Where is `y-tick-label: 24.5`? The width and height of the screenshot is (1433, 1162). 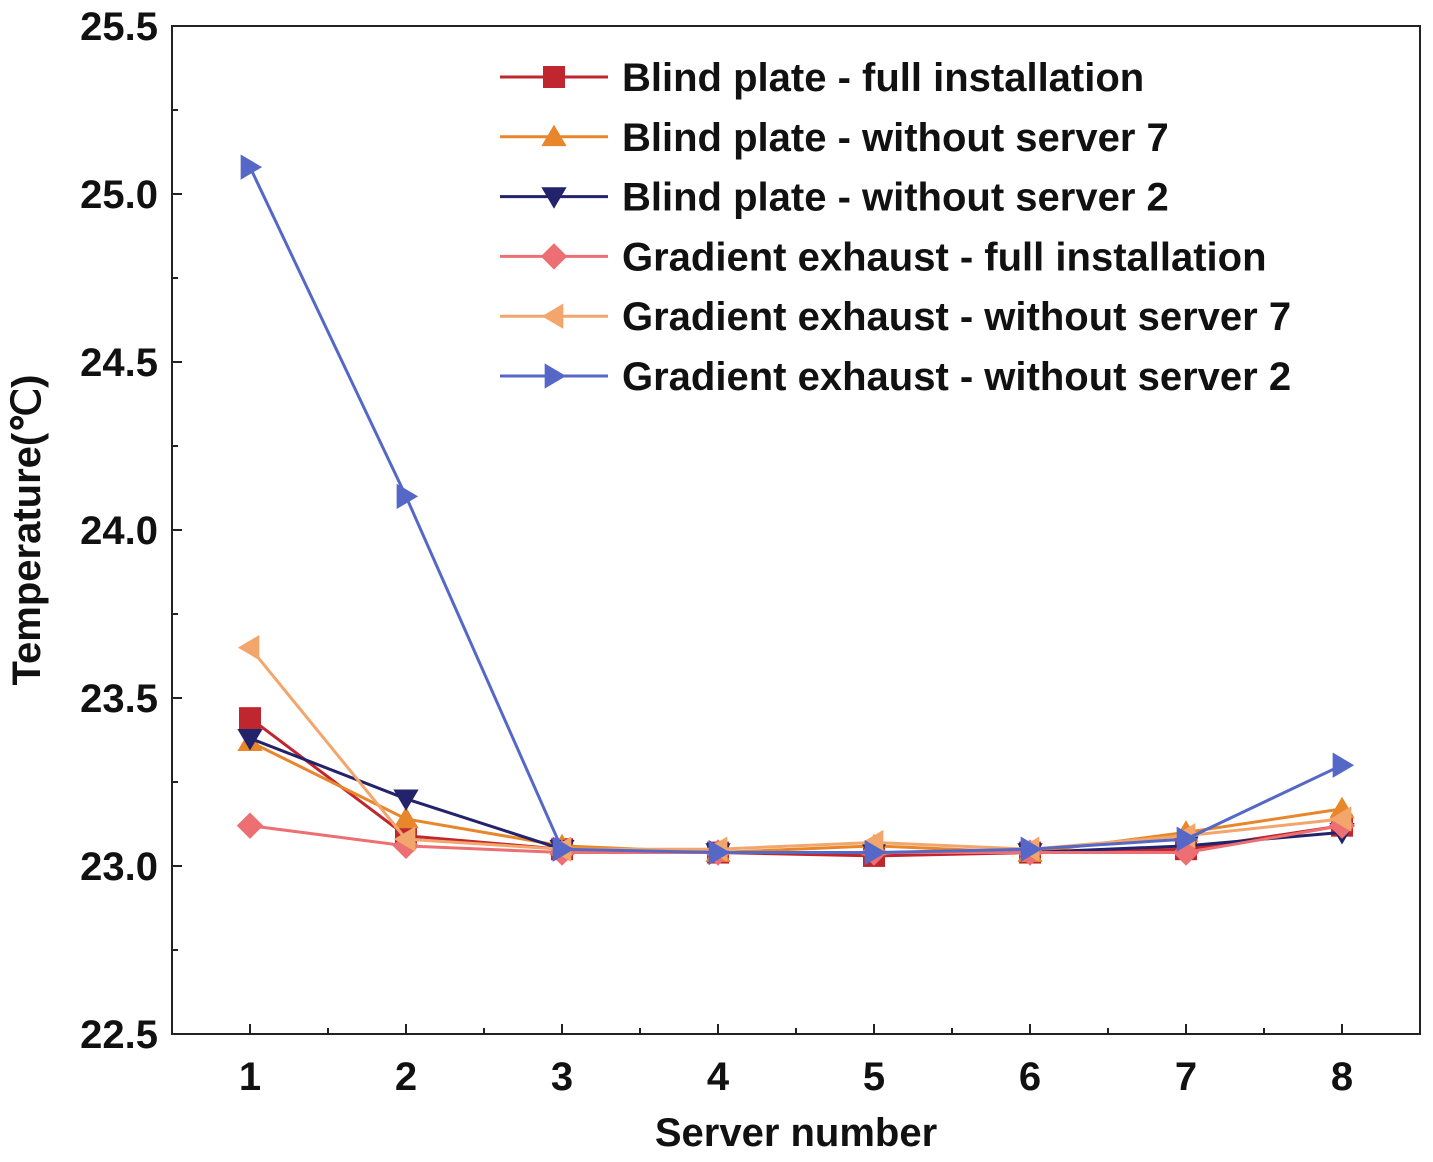 y-tick-label: 24.5 is located at coordinates (119, 363).